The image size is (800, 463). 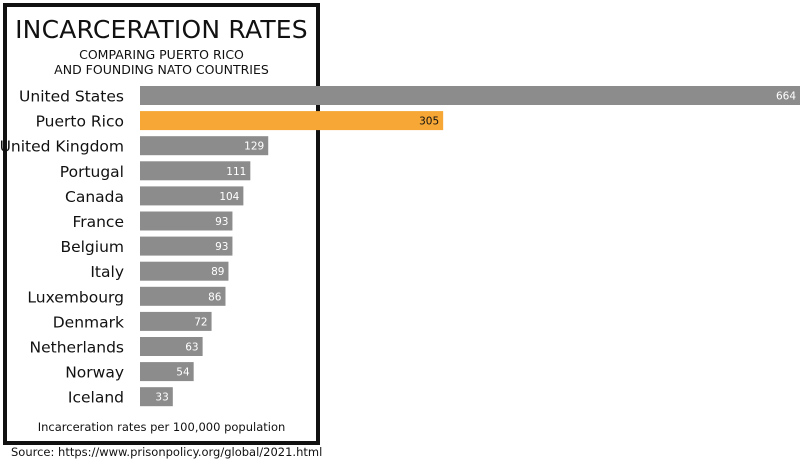 I want to click on category-label-puerto-rico: Puerto Rico, so click(x=80, y=122).